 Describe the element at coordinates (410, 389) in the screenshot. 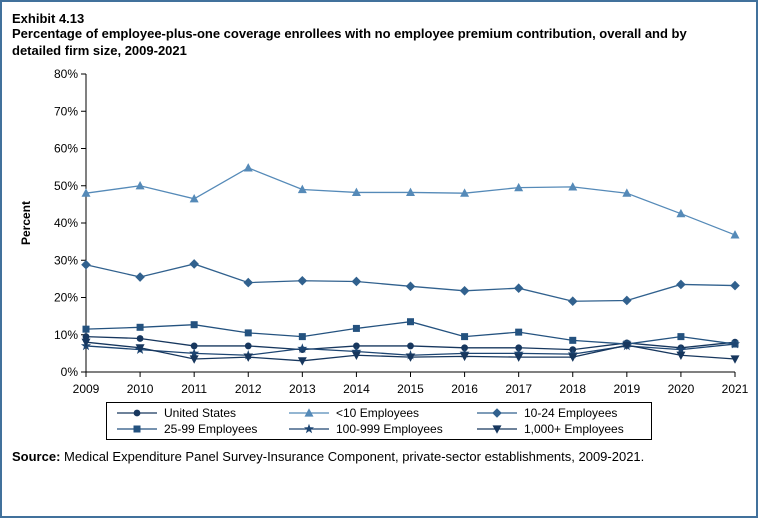

I see `x-tick-label: 2015` at that location.